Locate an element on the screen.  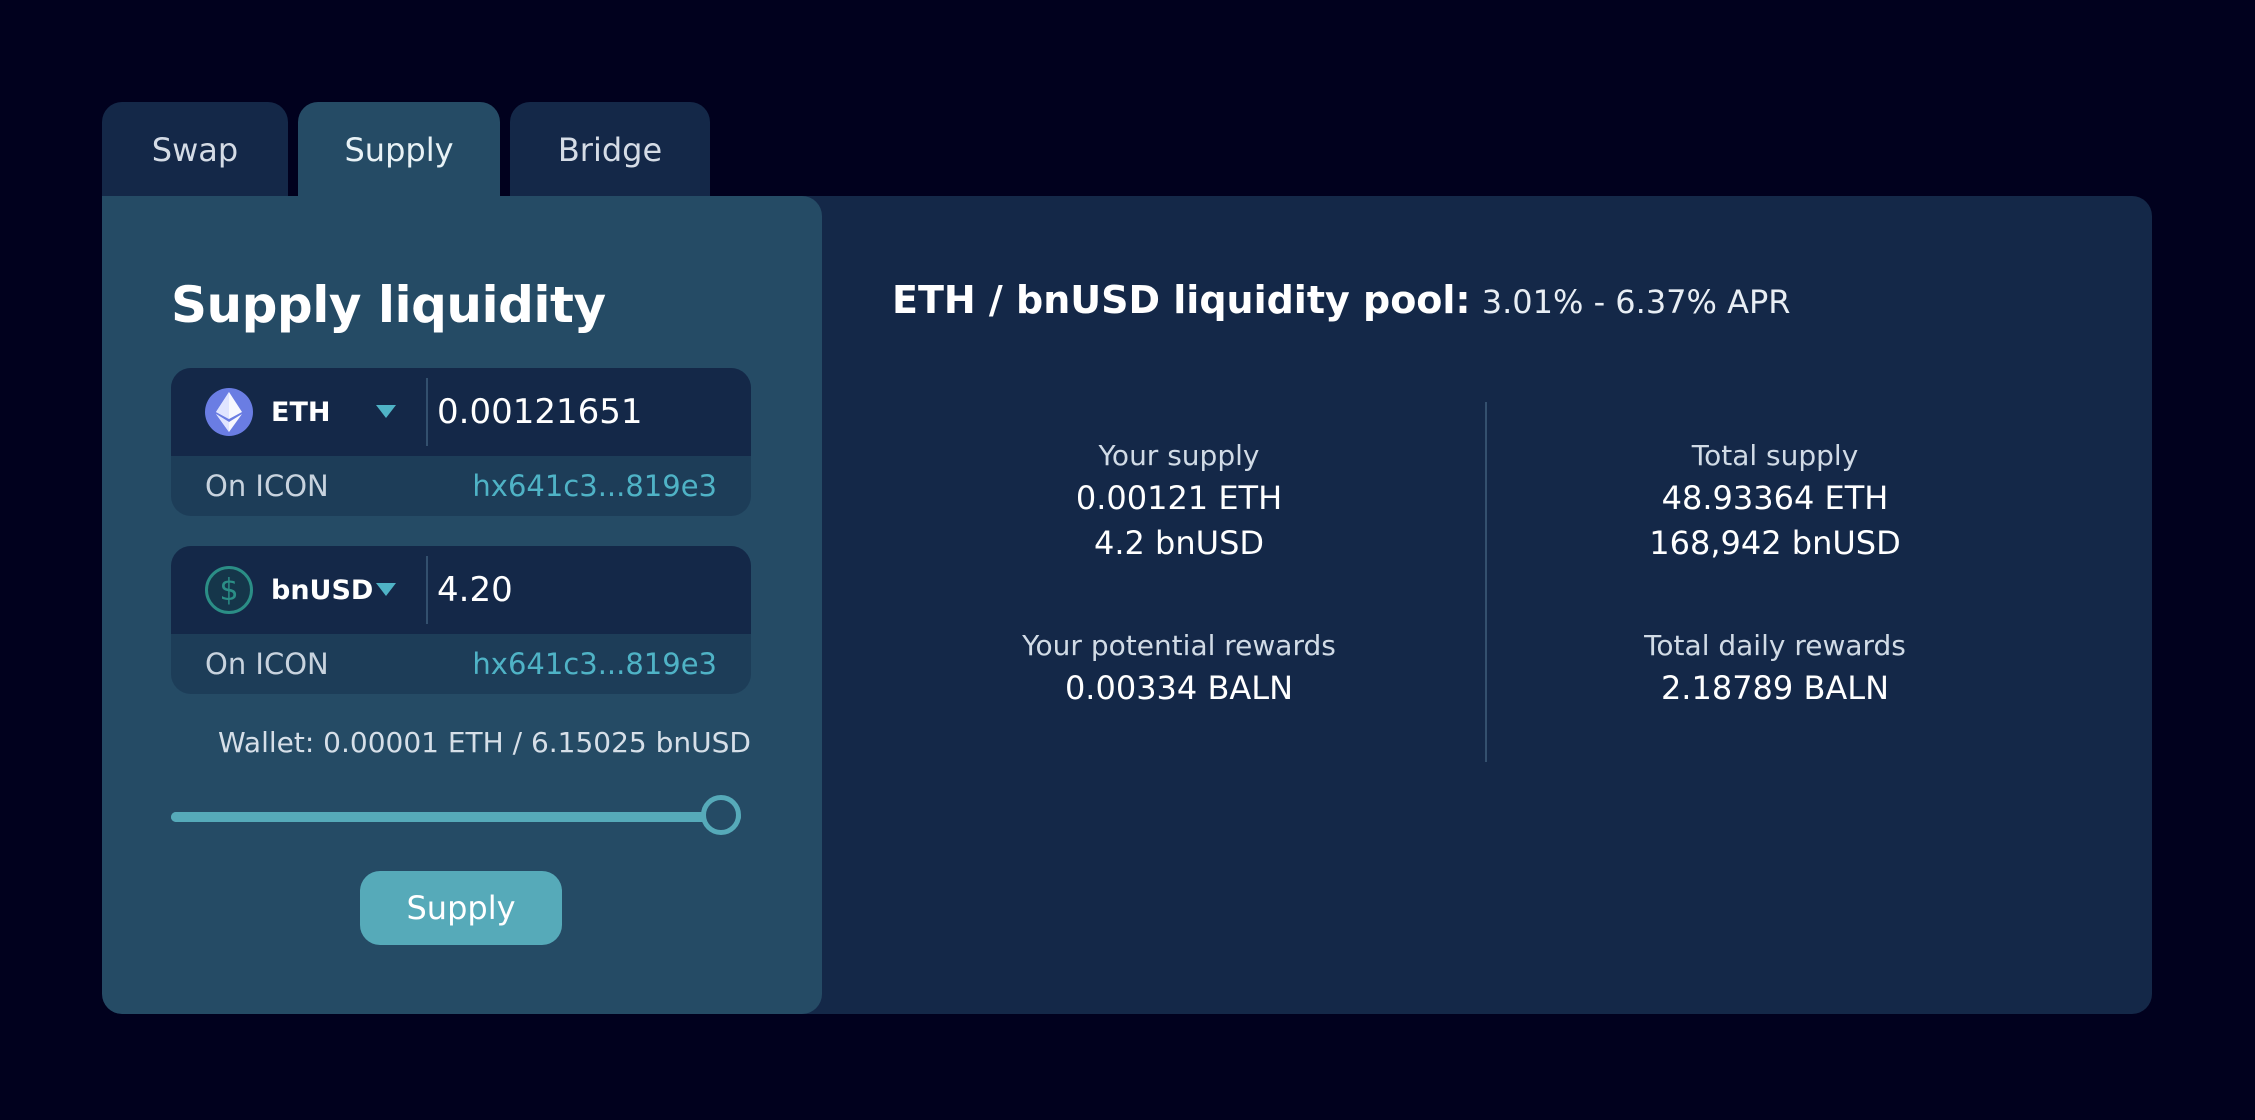
asset-input-row: ETH 0.00121651 is located at coordinates (461, 412).